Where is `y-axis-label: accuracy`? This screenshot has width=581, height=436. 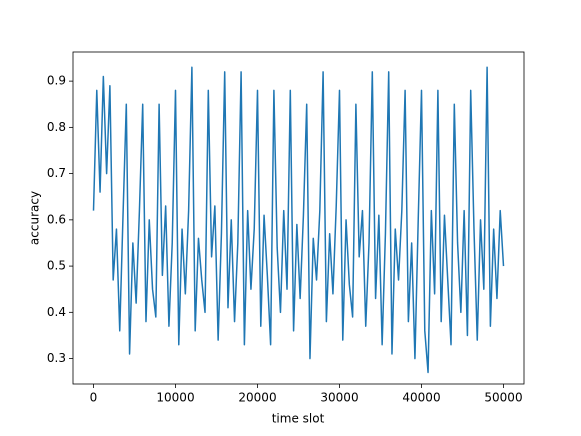 y-axis-label: accuracy is located at coordinates (35, 218).